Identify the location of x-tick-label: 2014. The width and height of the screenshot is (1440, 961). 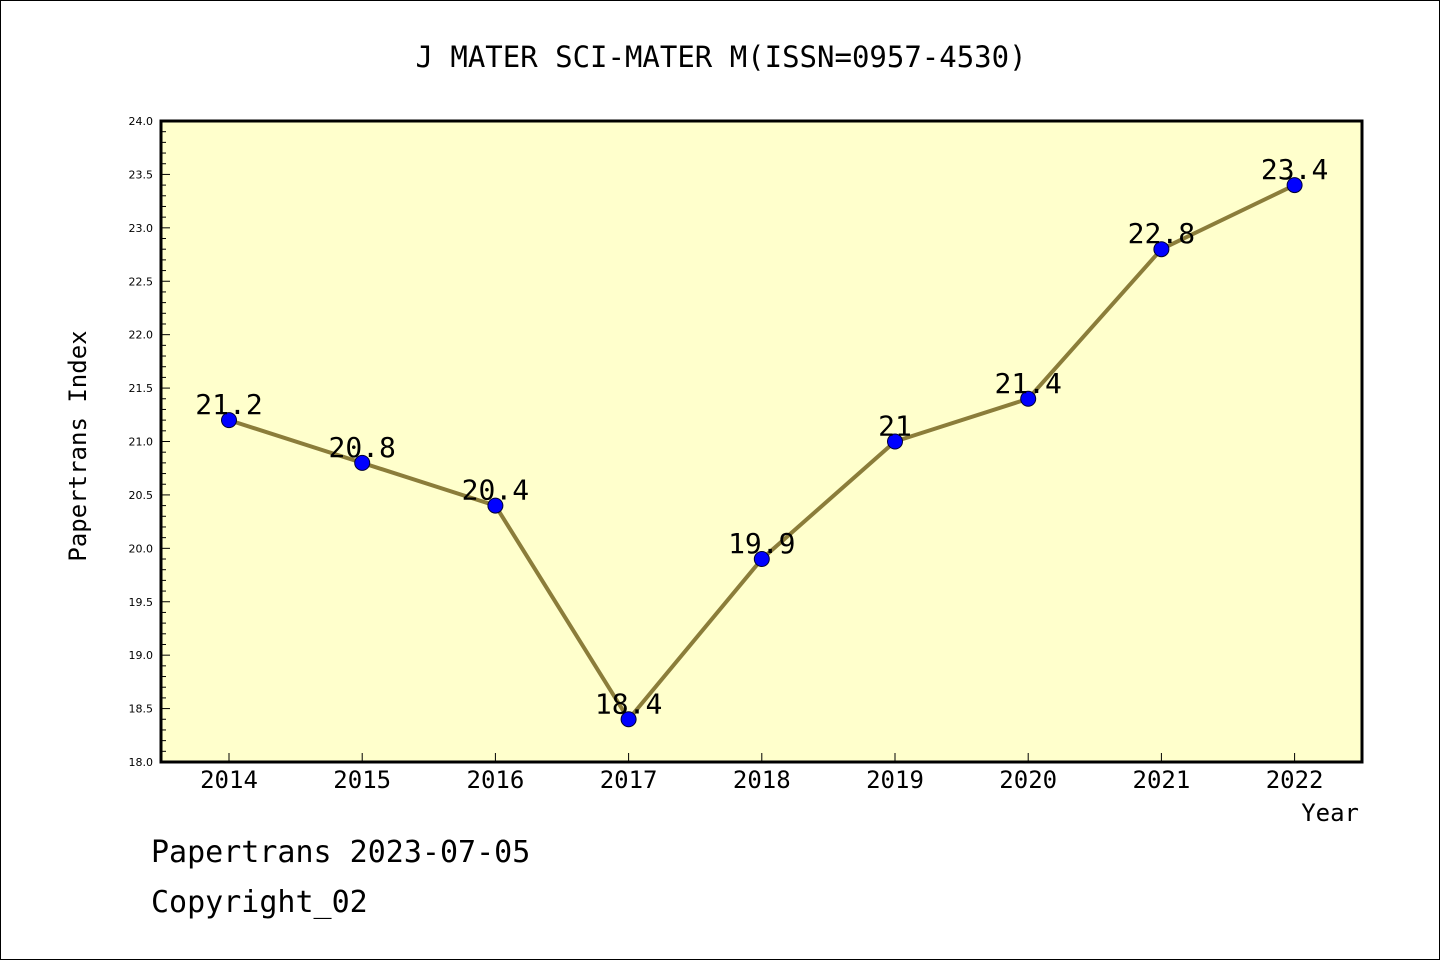
(229, 780).